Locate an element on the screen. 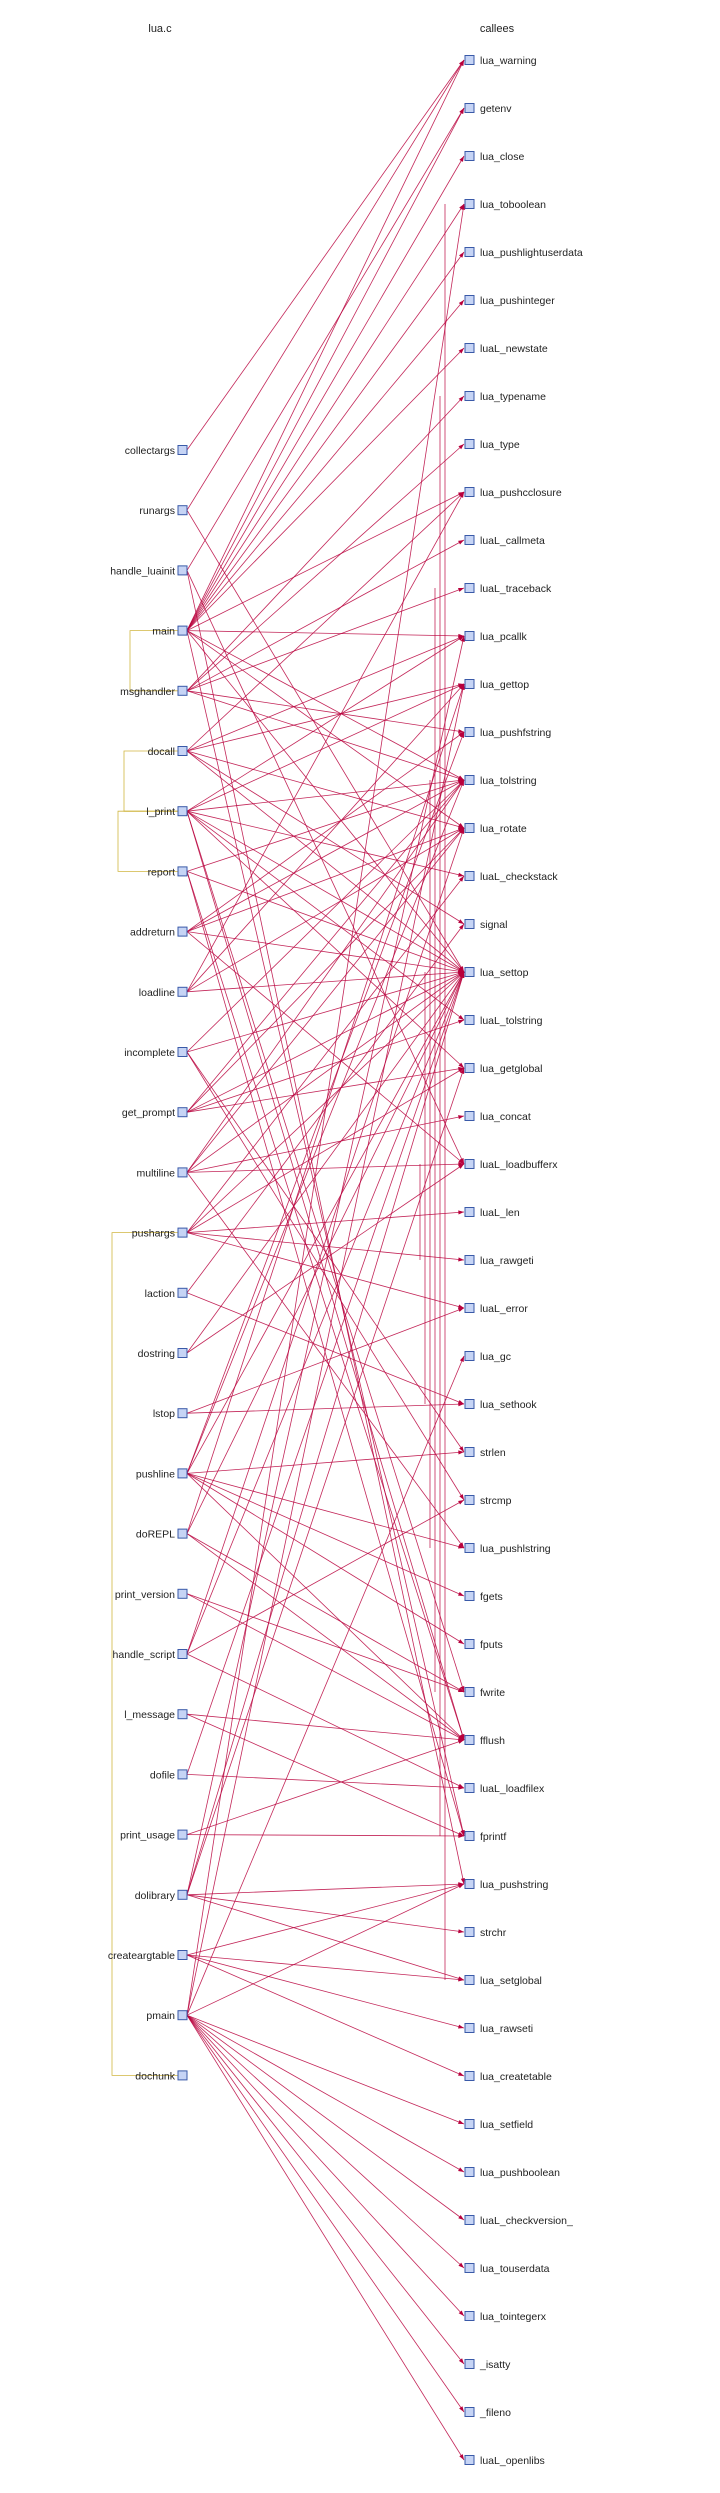 Image resolution: width=720 pixels, height=2493 pixels. callee-node-fflush: fflush is located at coordinates (484, 1741).